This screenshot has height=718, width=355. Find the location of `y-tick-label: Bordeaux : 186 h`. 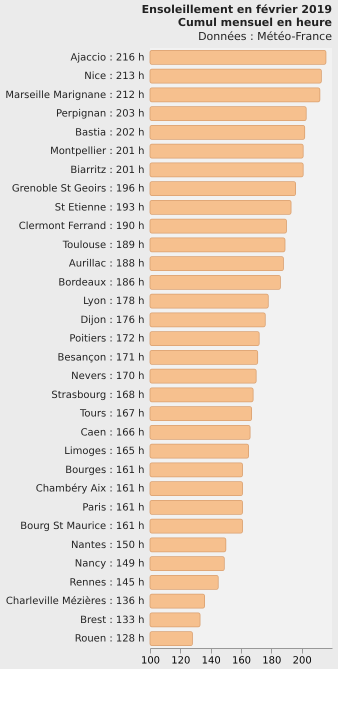

y-tick-label: Bordeaux : 186 h is located at coordinates (101, 282).